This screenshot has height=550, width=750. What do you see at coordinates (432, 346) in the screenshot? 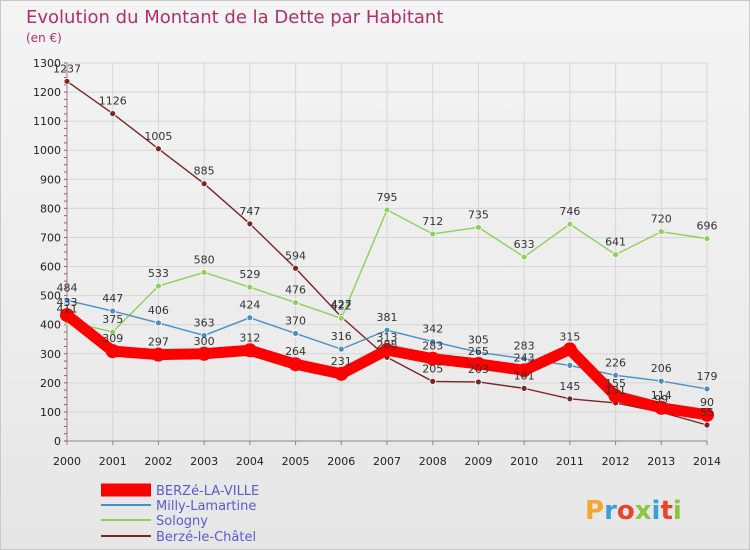
I see `data-label: 283` at bounding box center [432, 346].